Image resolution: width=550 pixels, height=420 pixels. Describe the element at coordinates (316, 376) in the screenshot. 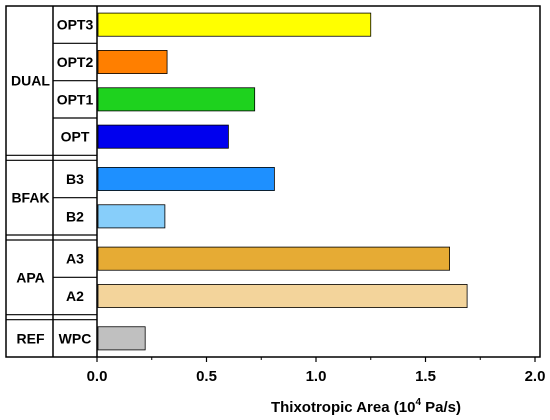

I see `x-tick-label: 1.0` at that location.